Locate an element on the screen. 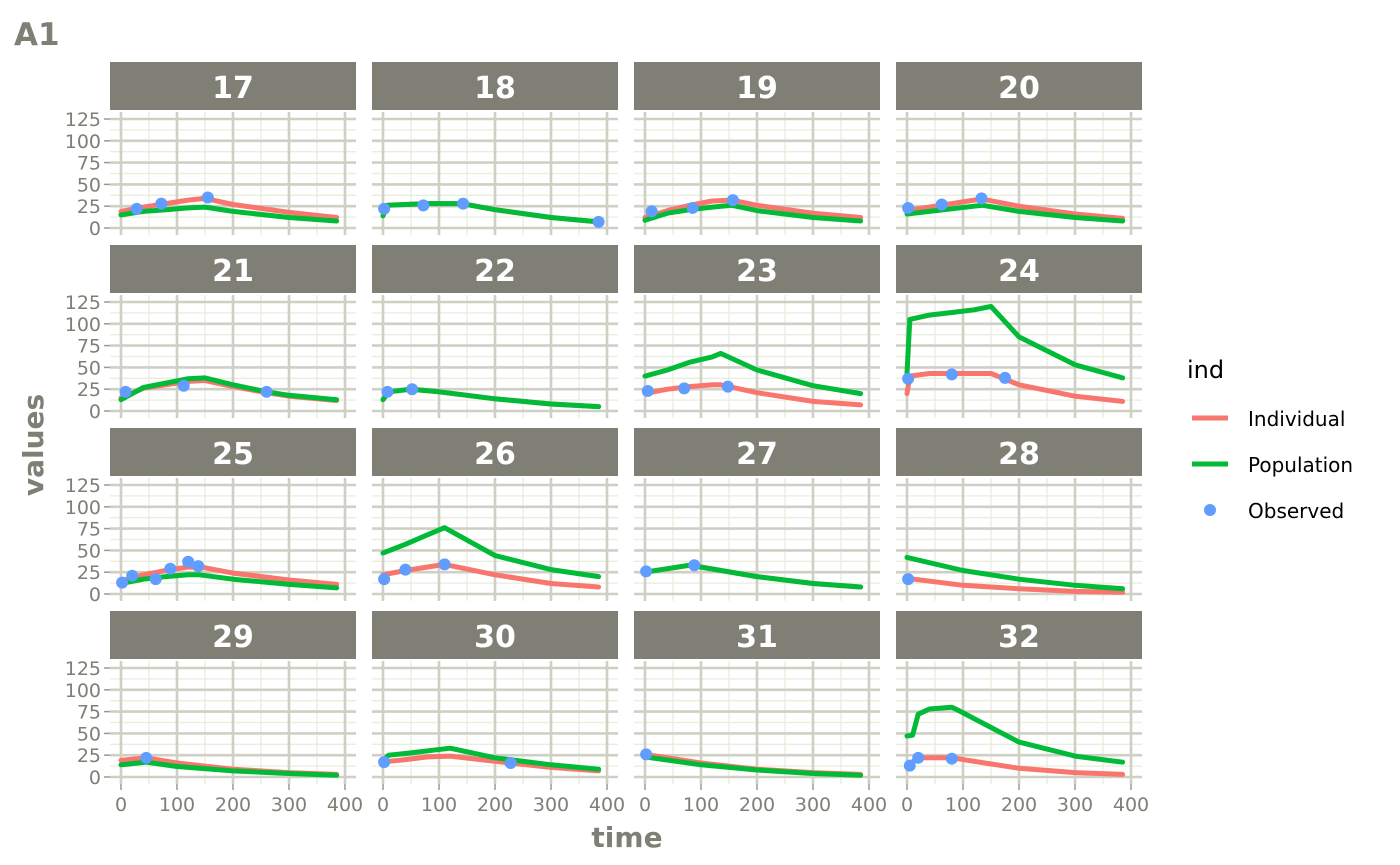 The height and width of the screenshot is (865, 1400). x-axis-col-1: 0 100 200 300 400 is located at coordinates (239, 800).